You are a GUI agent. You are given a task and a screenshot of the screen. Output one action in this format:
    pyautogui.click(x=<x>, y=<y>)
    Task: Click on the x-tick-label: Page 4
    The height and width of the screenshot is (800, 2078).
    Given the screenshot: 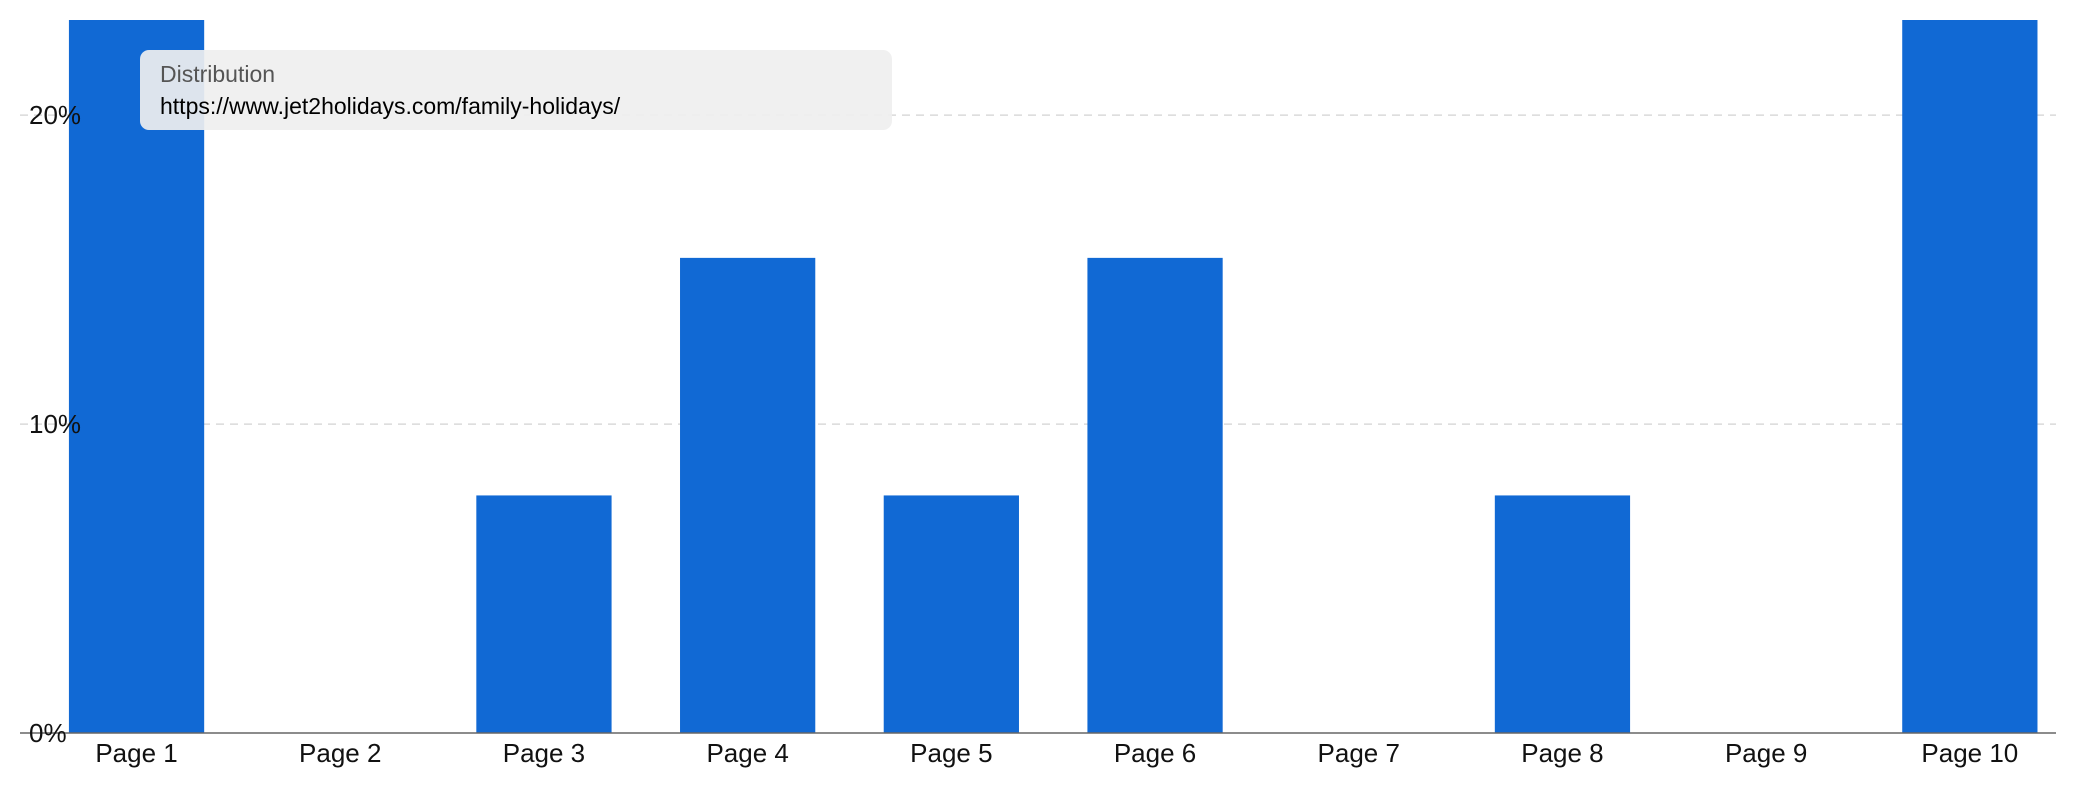 What is the action you would take?
    pyautogui.click(x=747, y=753)
    